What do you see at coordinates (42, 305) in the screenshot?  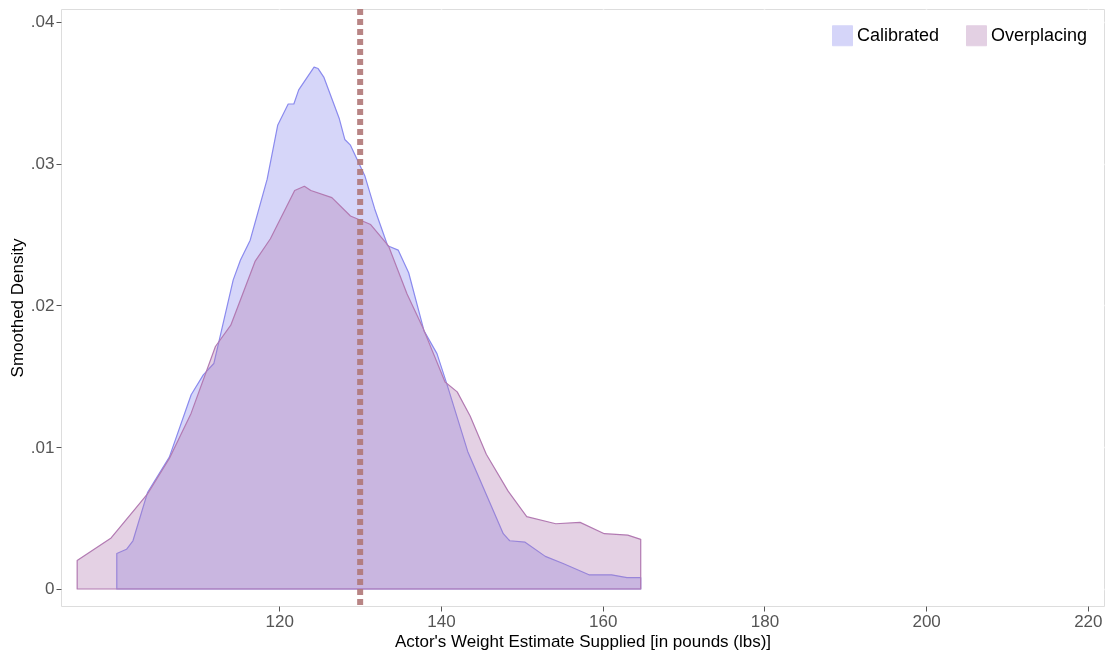 I see `y-tick-label: .02` at bounding box center [42, 305].